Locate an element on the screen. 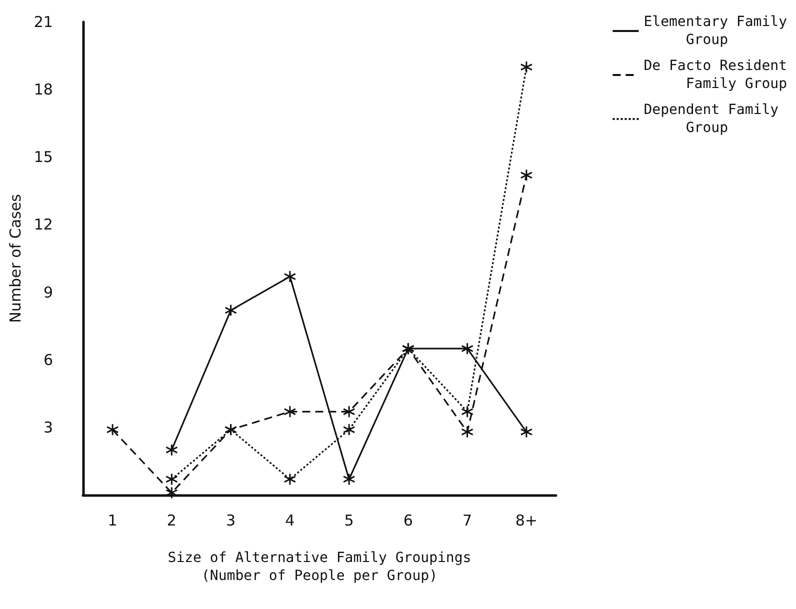 This screenshot has width=796, height=609. x-tick-label: 7 is located at coordinates (467, 521).